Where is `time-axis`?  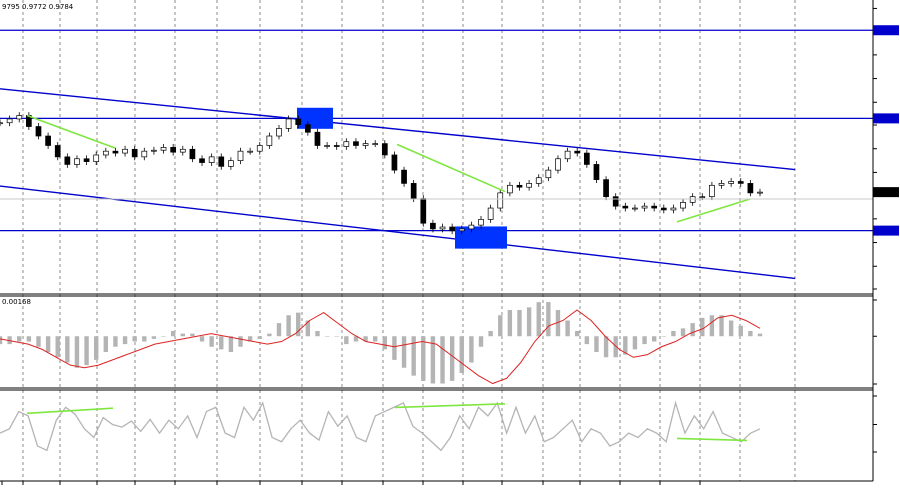 time-axis is located at coordinates (351, 483).